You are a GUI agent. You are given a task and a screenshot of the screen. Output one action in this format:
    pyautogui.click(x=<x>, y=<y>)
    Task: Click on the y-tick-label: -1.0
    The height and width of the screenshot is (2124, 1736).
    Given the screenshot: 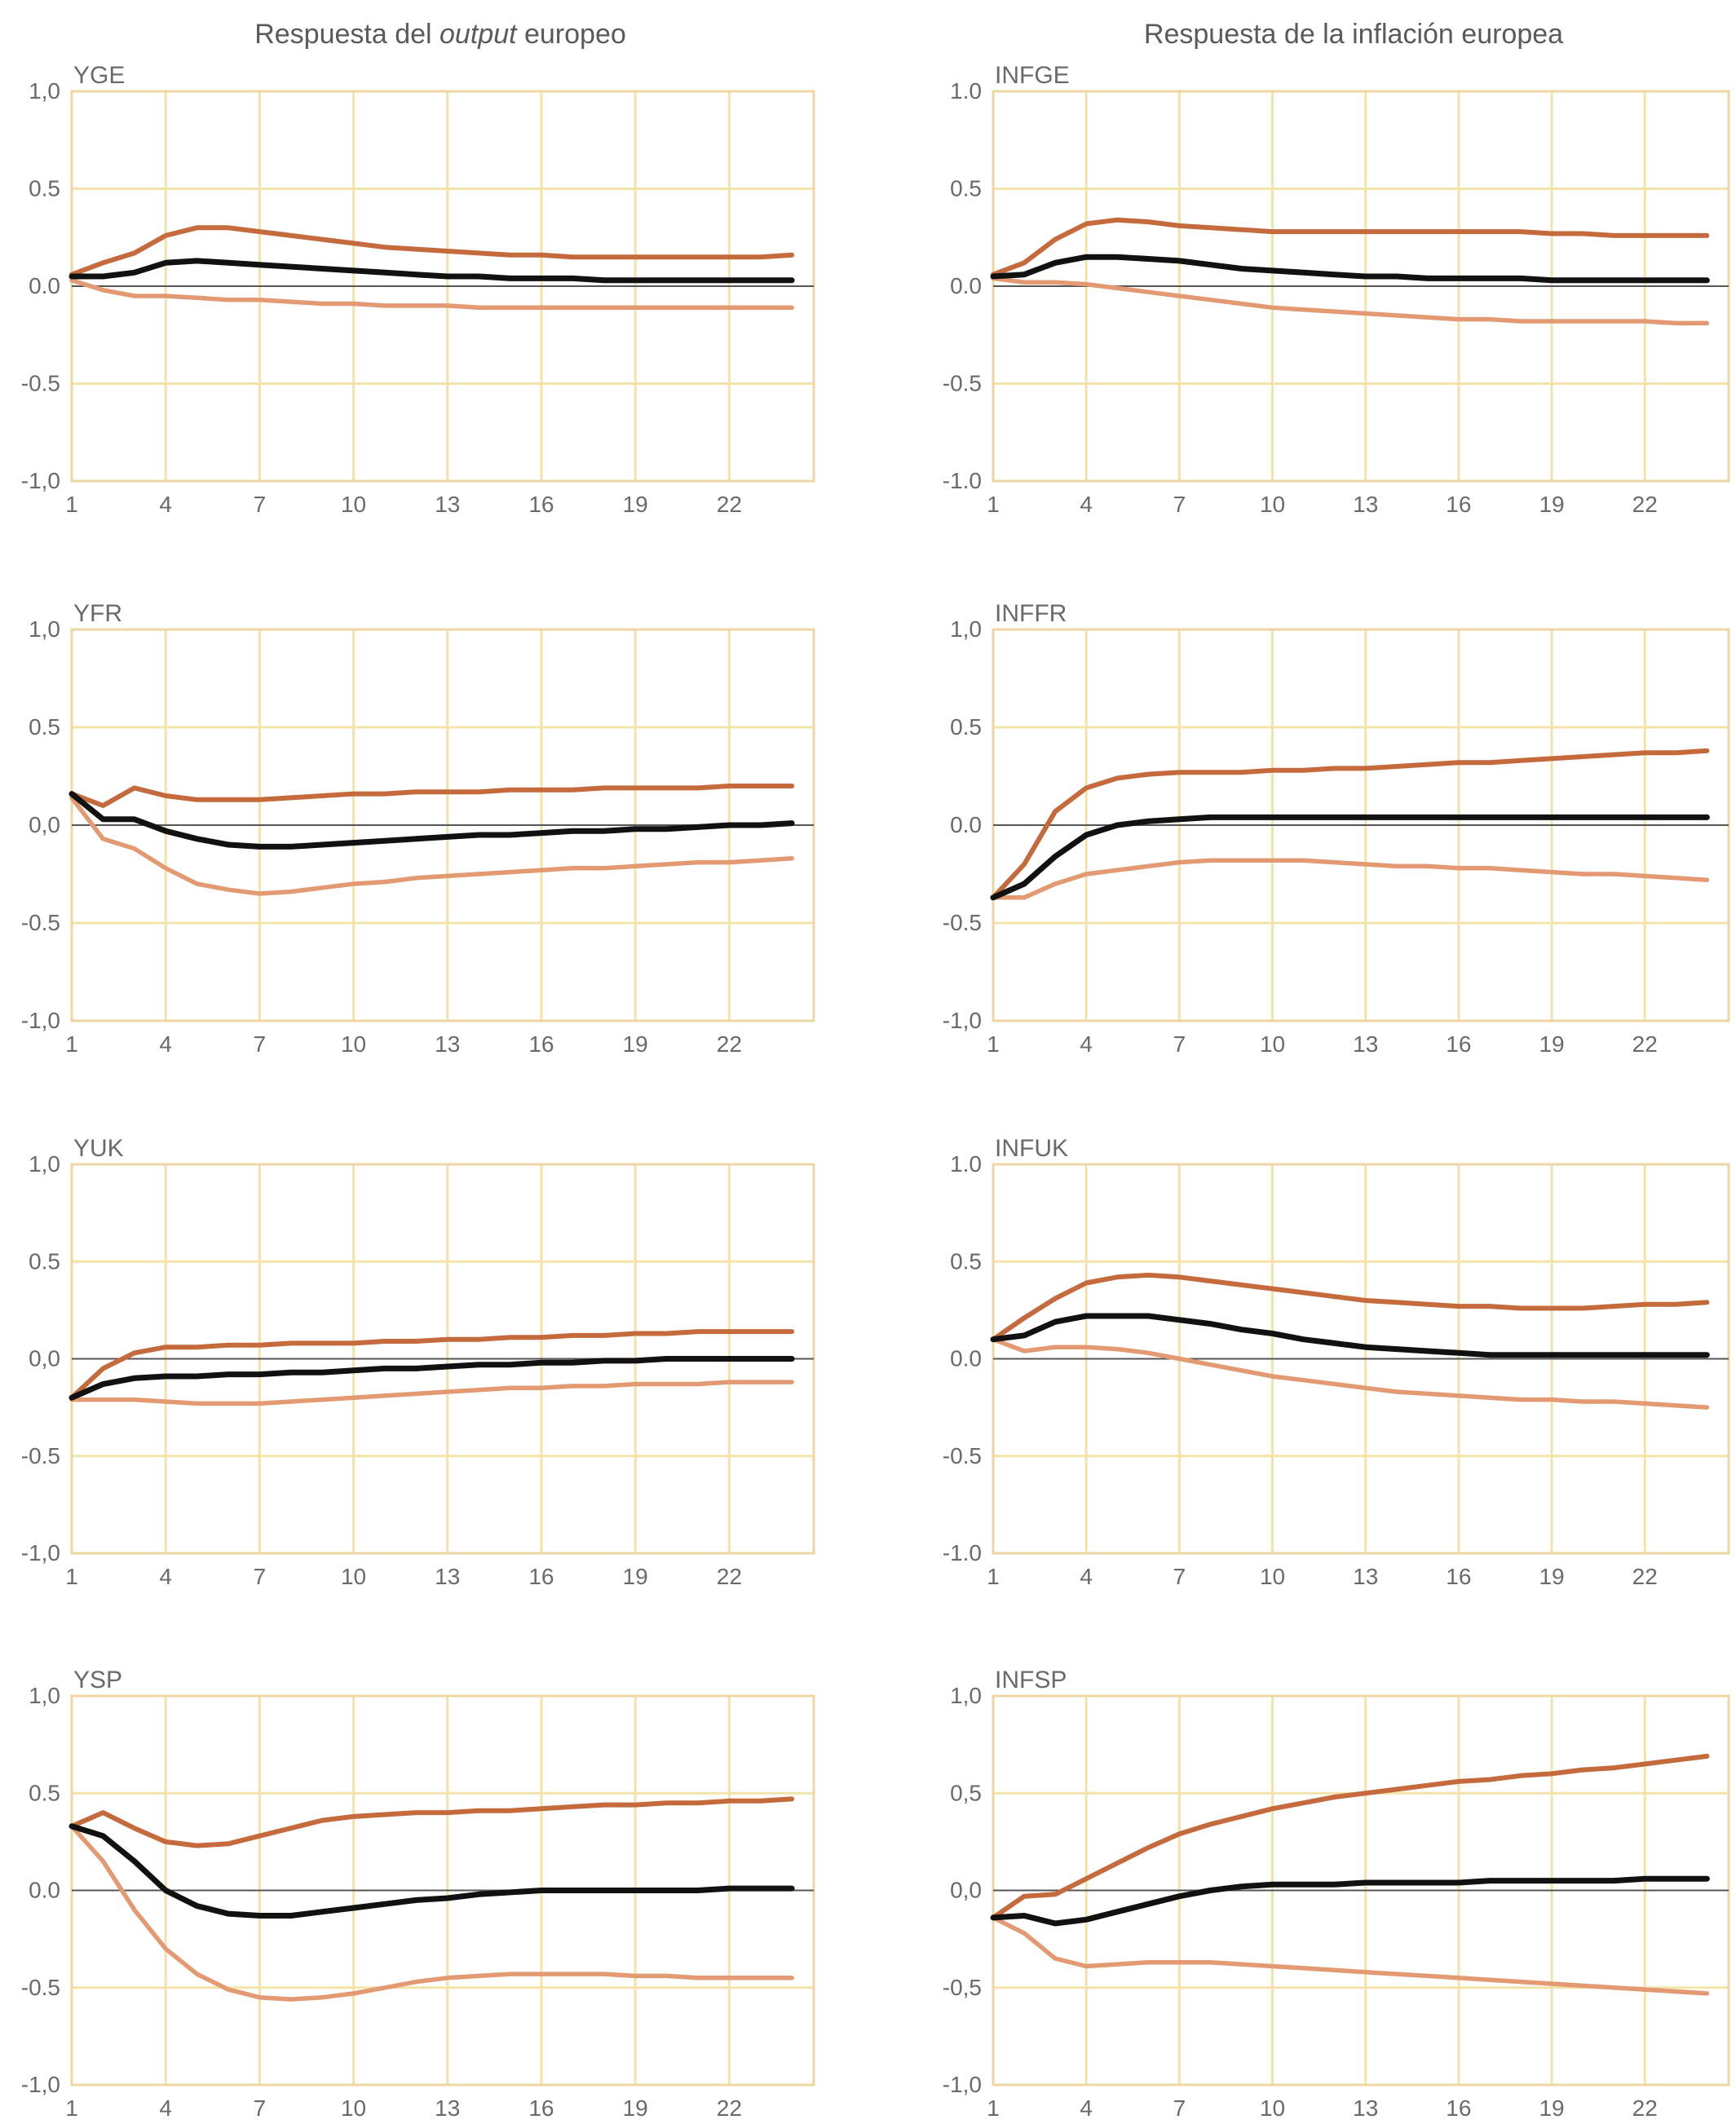 What is the action you would take?
    pyautogui.click(x=962, y=1552)
    